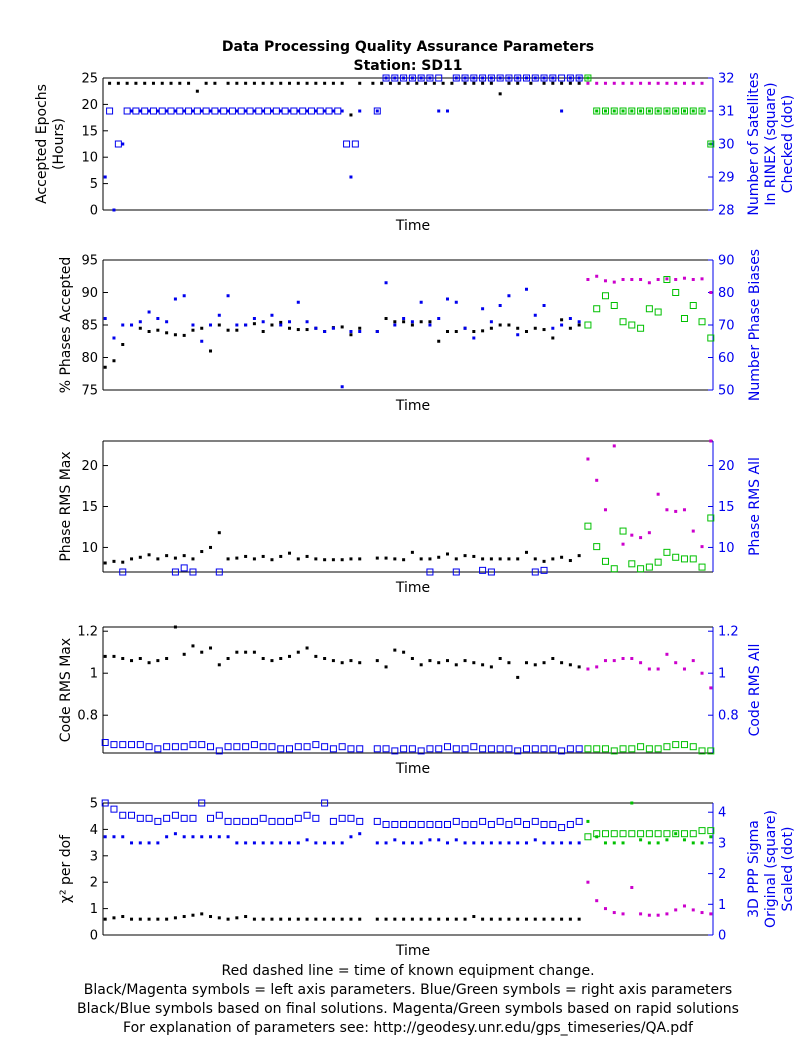  I want to click on left-tick-label: 15, so click(89, 131).